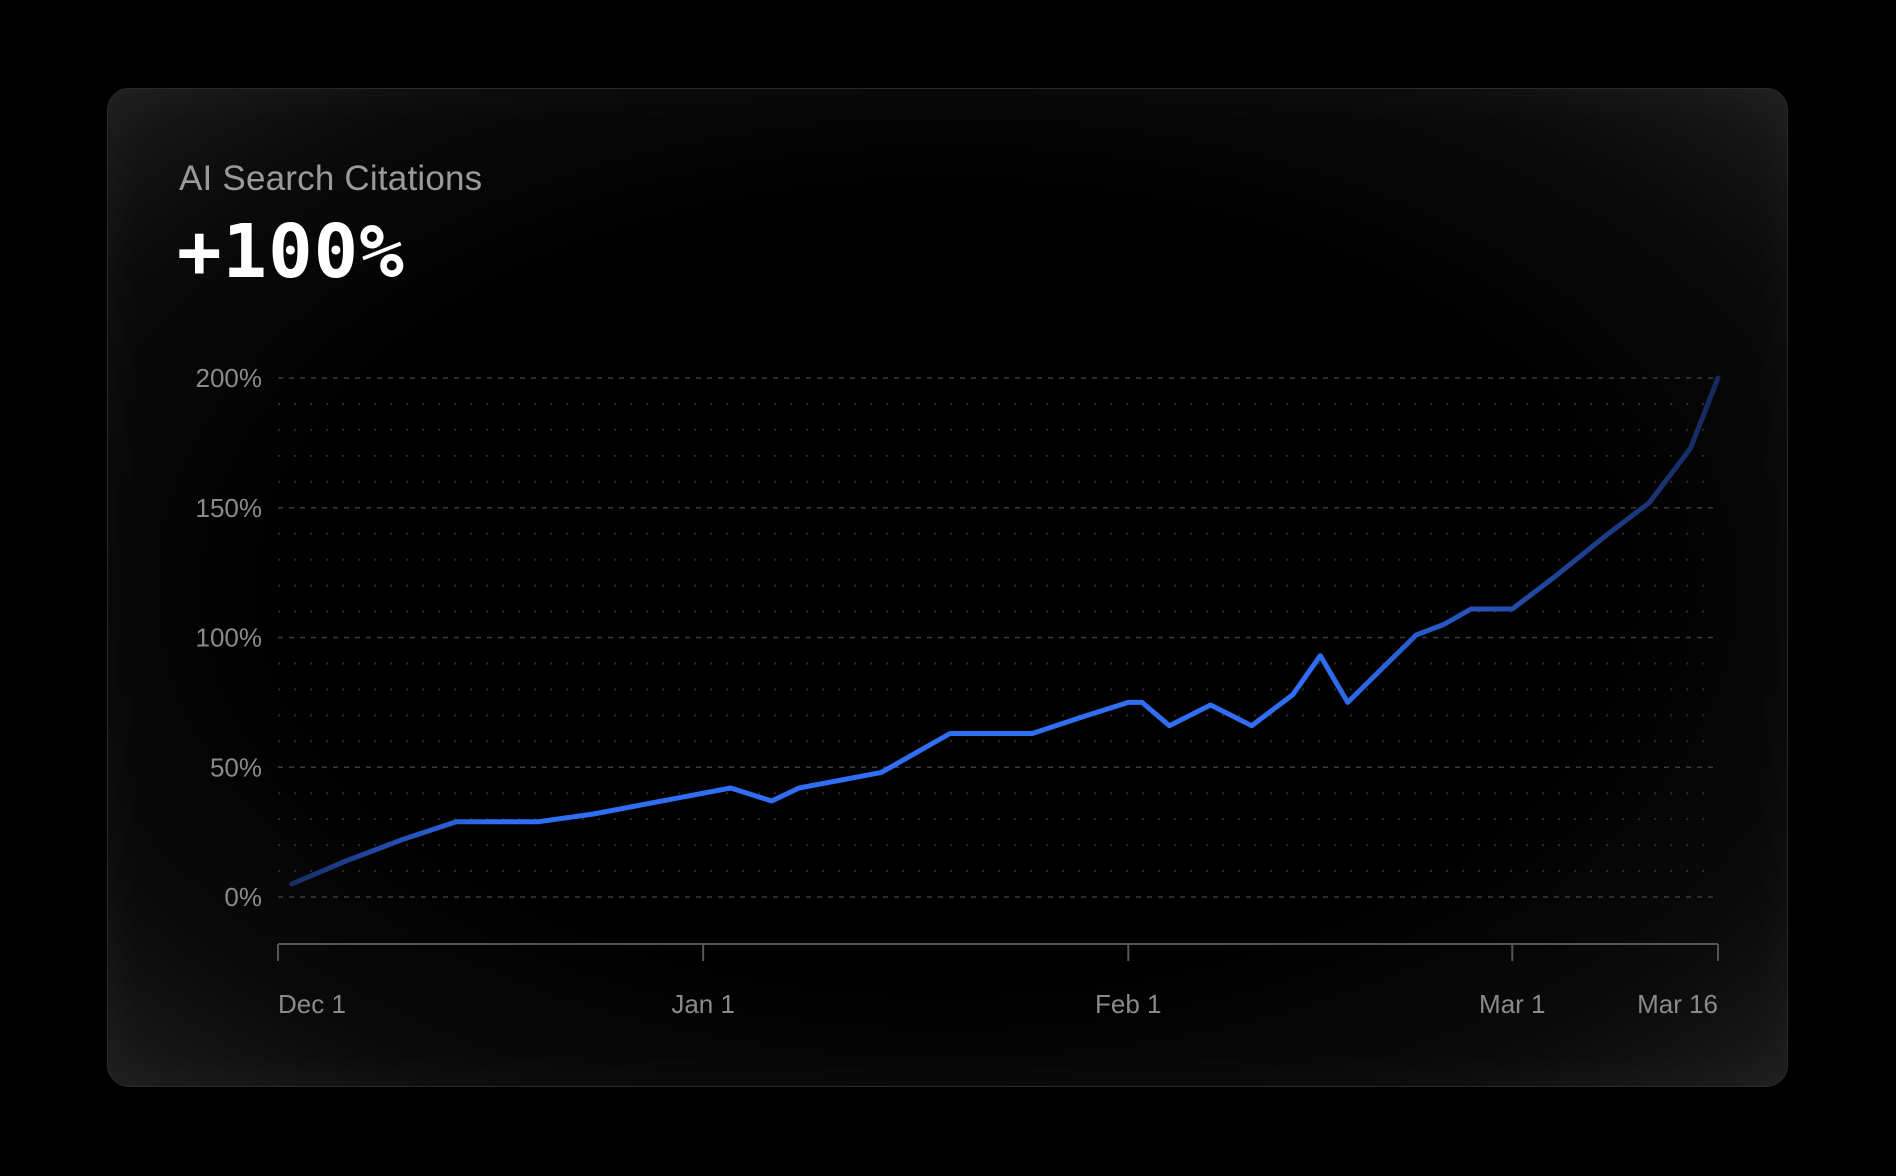 Image resolution: width=1896 pixels, height=1176 pixels. What do you see at coordinates (243, 897) in the screenshot?
I see `y-tick-label: 0%` at bounding box center [243, 897].